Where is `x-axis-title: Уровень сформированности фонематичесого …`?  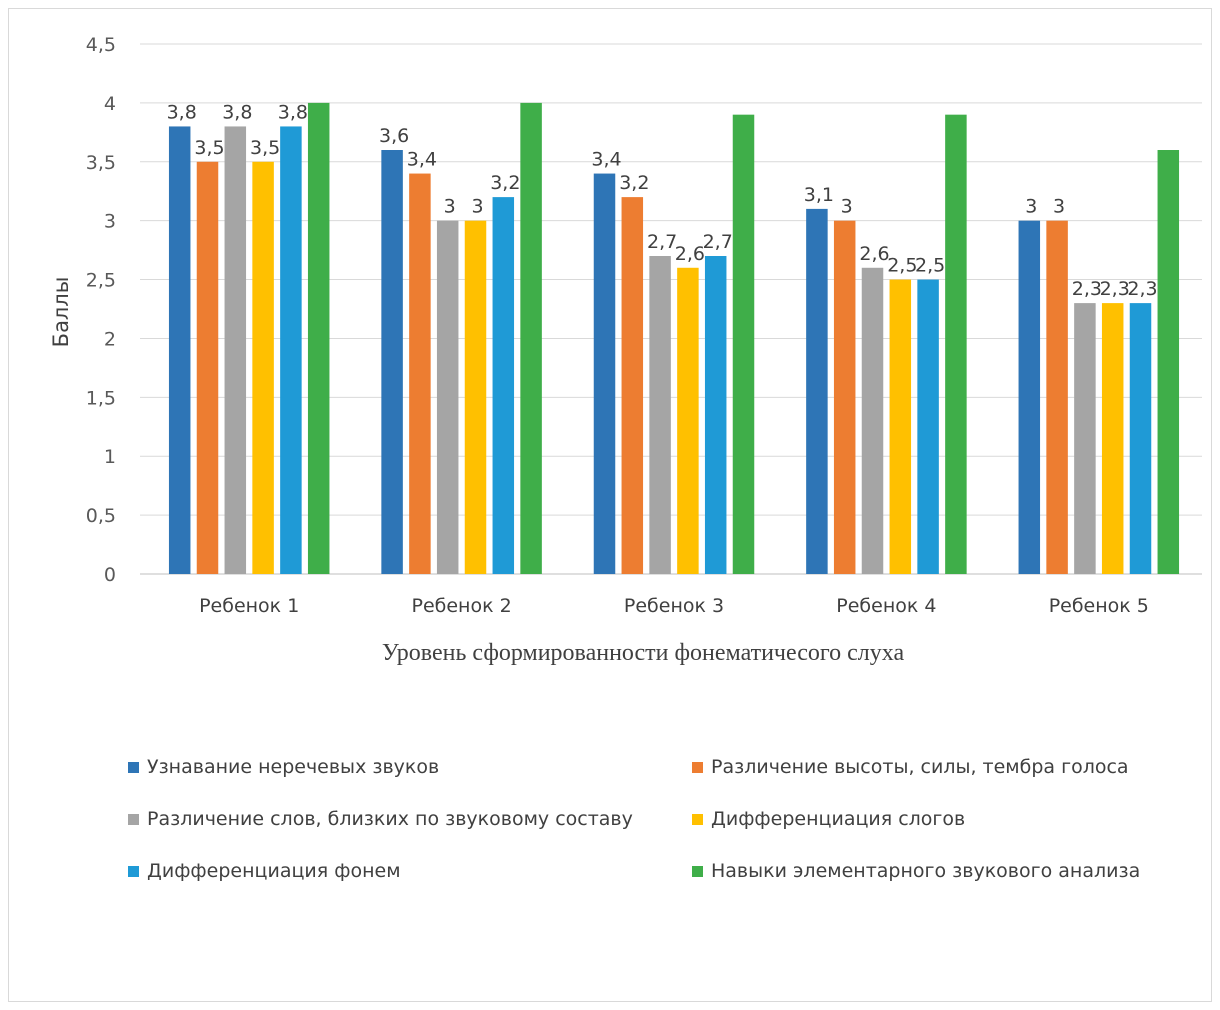
x-axis-title: Уровень сформированности фонематичесого … is located at coordinates (643, 653).